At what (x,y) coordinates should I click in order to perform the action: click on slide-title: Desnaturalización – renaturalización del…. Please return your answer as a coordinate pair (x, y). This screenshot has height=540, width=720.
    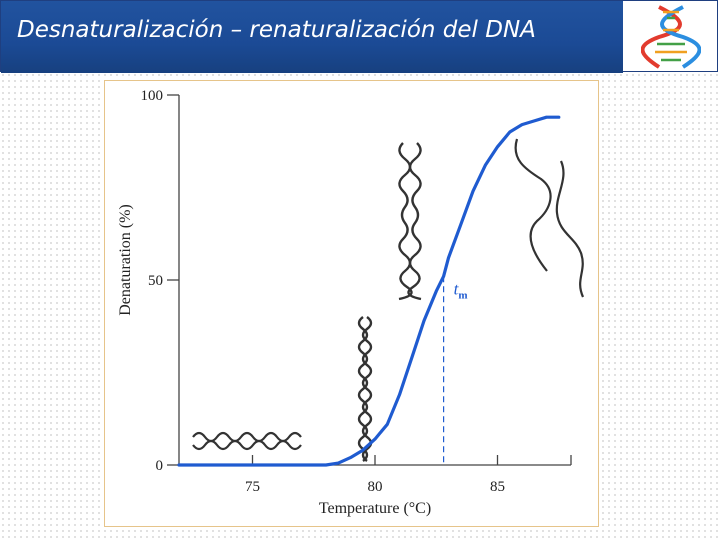
    Looking at the image, I should click on (276, 30).